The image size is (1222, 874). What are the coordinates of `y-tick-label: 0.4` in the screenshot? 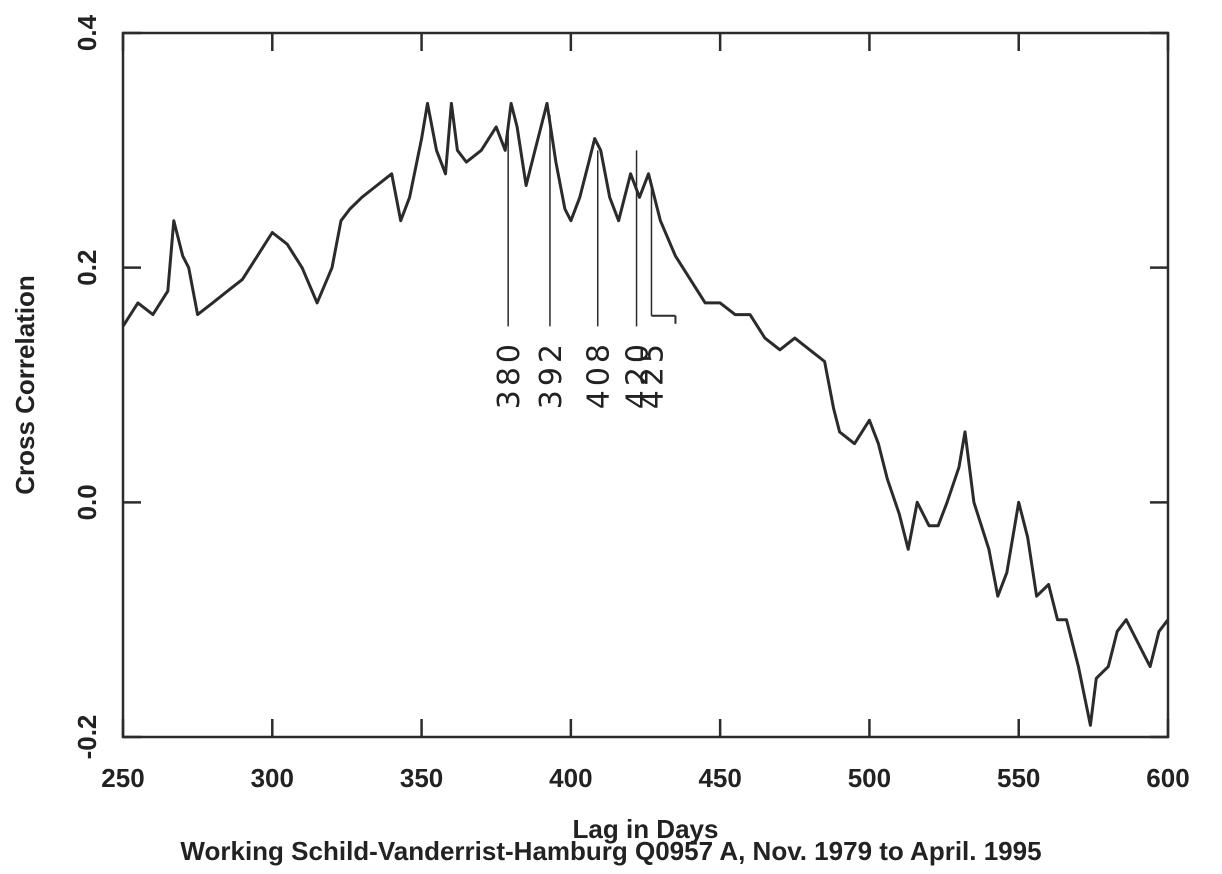 It's located at (87, 32).